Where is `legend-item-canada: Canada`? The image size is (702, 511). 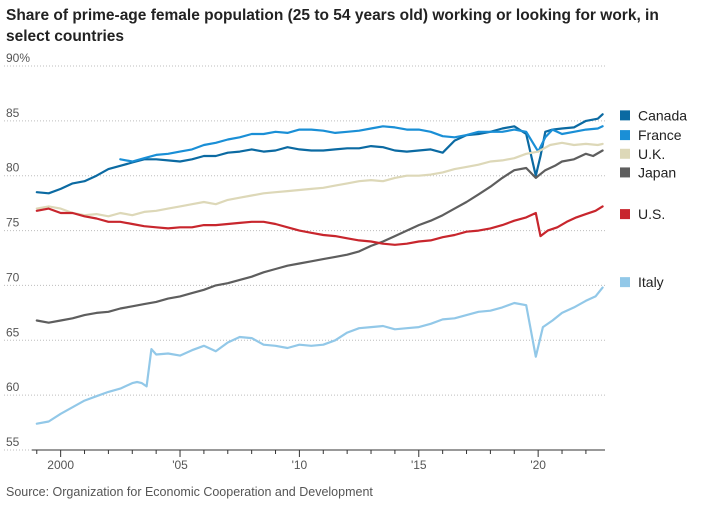
legend-item-canada: Canada is located at coordinates (653, 115).